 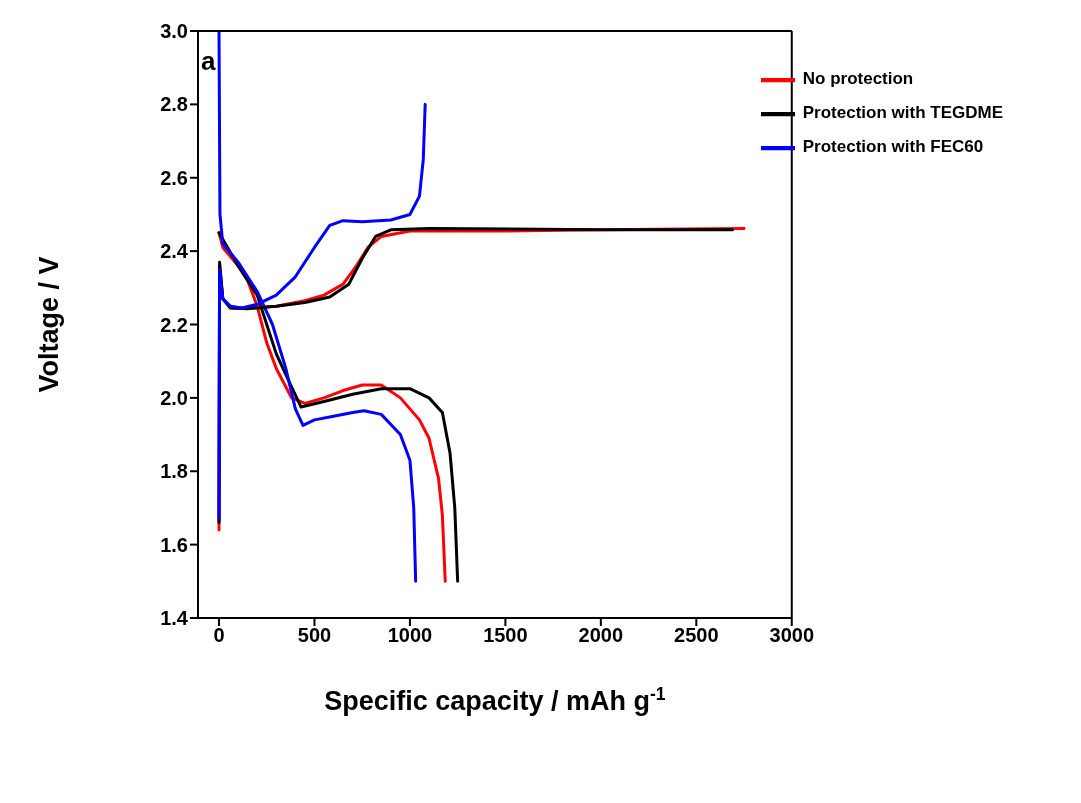 What do you see at coordinates (174, 397) in the screenshot?
I see `y-tick-label: 2.0` at bounding box center [174, 397].